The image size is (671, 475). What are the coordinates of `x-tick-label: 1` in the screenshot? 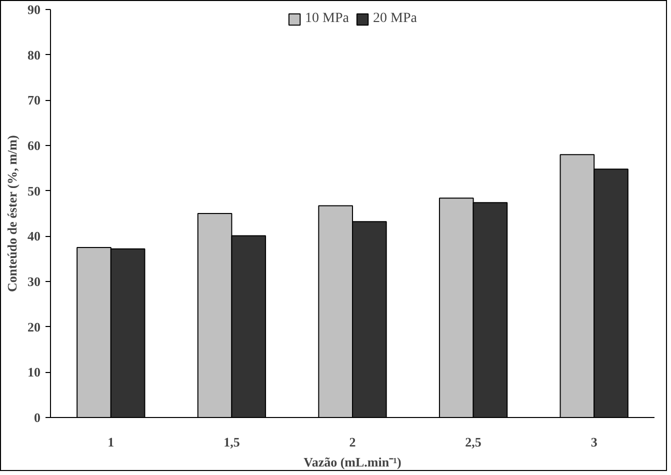 It's located at (111, 442).